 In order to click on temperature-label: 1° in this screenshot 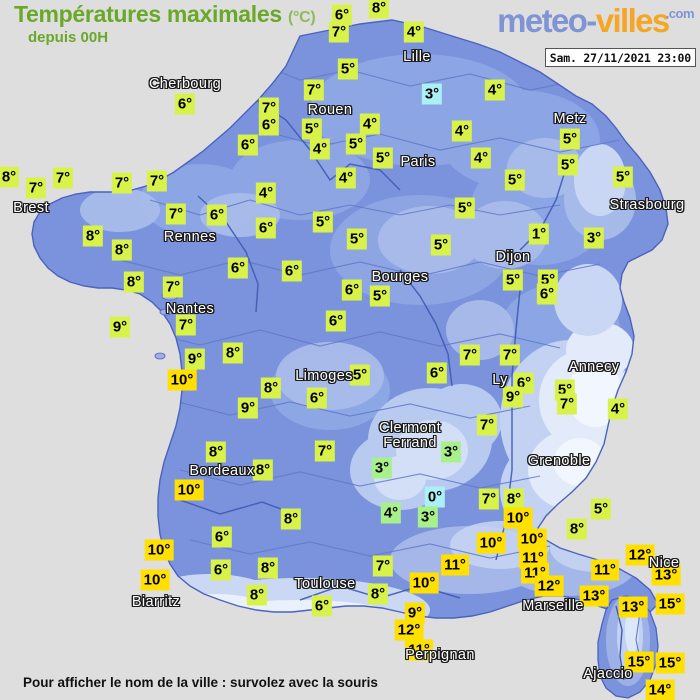, I will do `click(539, 234)`.